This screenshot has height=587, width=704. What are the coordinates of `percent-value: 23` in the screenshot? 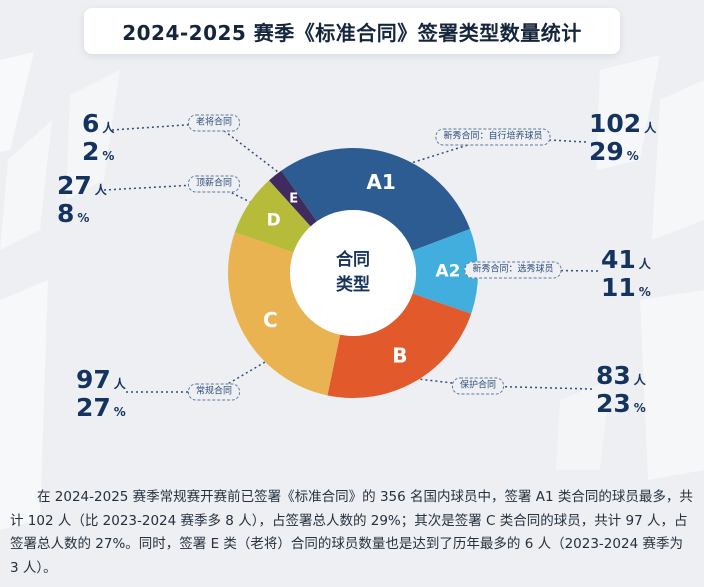 It's located at (613, 403).